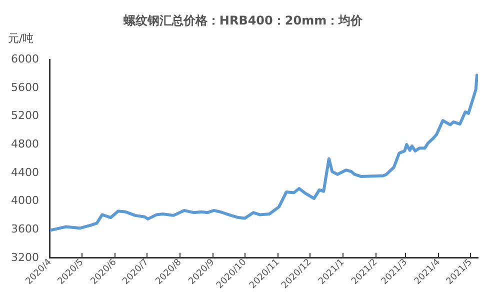 This screenshot has width=500, height=303. I want to click on y-tick-label: 3600, so click(24, 229).